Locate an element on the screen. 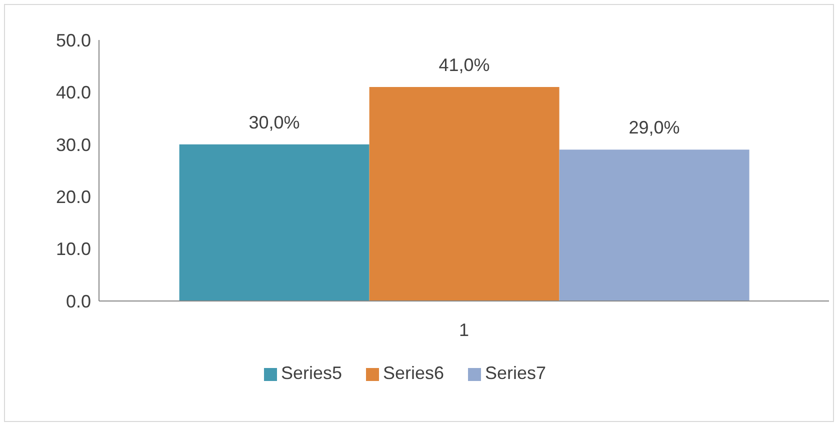  data-label: 41,0% is located at coordinates (464, 64).